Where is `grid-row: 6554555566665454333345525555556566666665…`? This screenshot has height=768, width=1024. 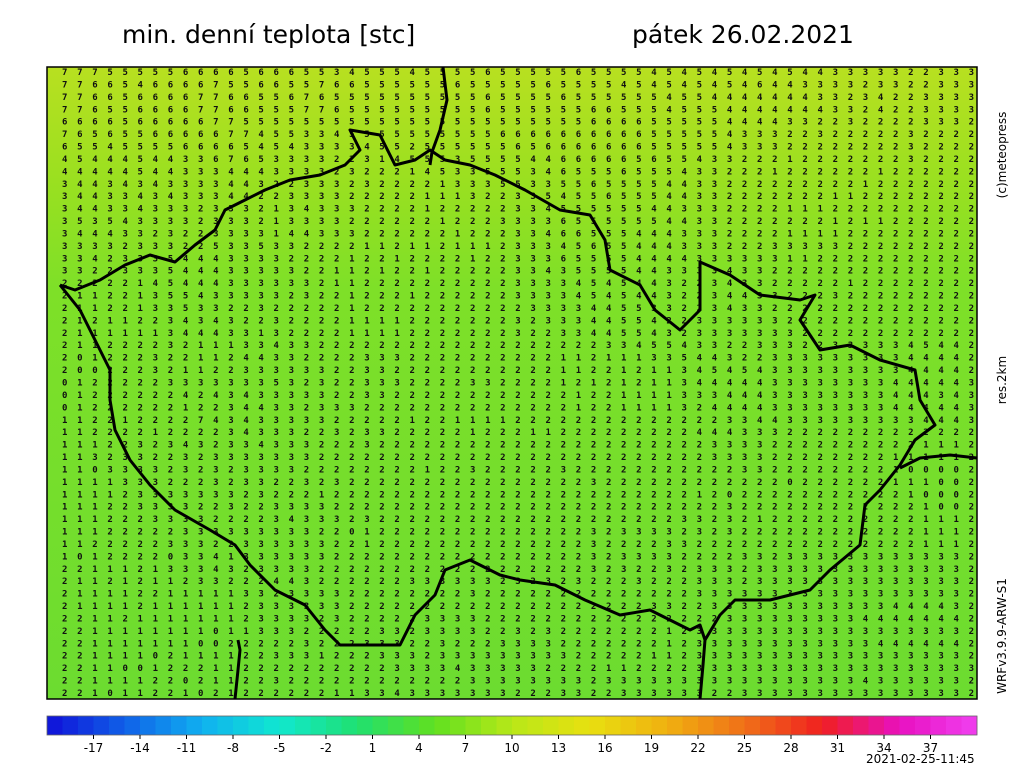 grid-row: 6554555566665454333345525555556566666665… is located at coordinates (518, 148).